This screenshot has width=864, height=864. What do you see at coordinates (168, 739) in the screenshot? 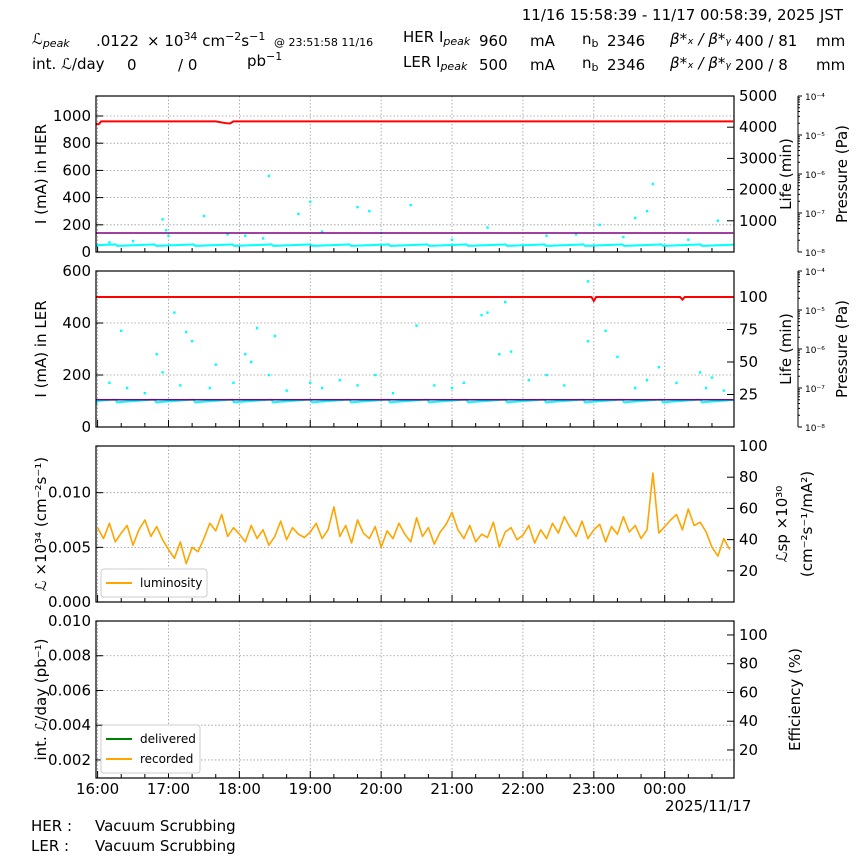
I see `legend-label-delivered: delivered` at bounding box center [168, 739].